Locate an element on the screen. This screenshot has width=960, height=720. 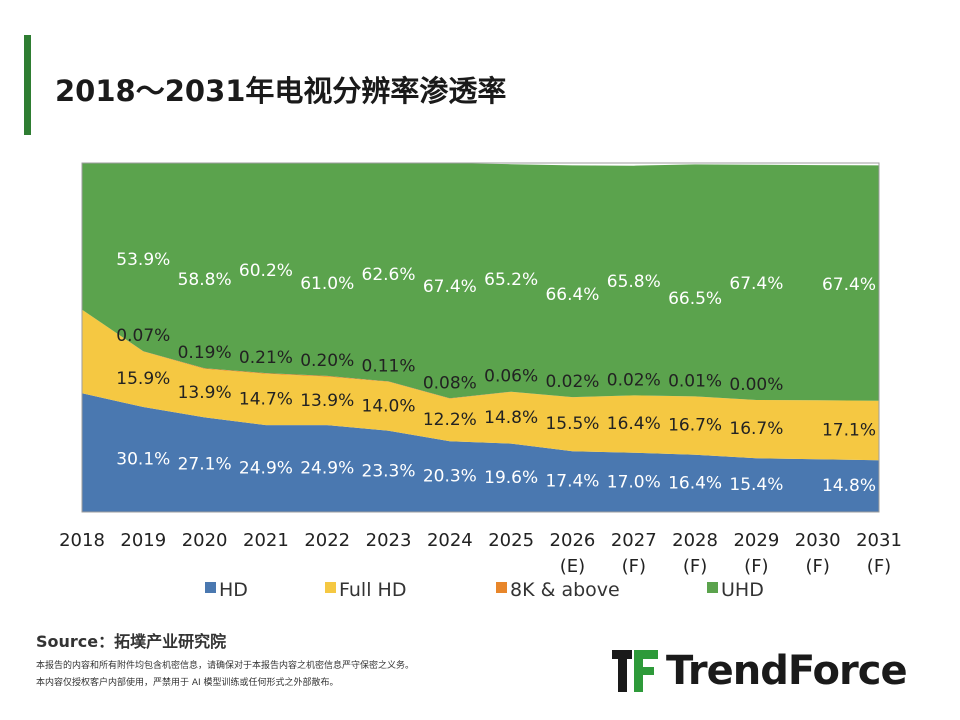
data-label: 0.11% is located at coordinates (389, 366).